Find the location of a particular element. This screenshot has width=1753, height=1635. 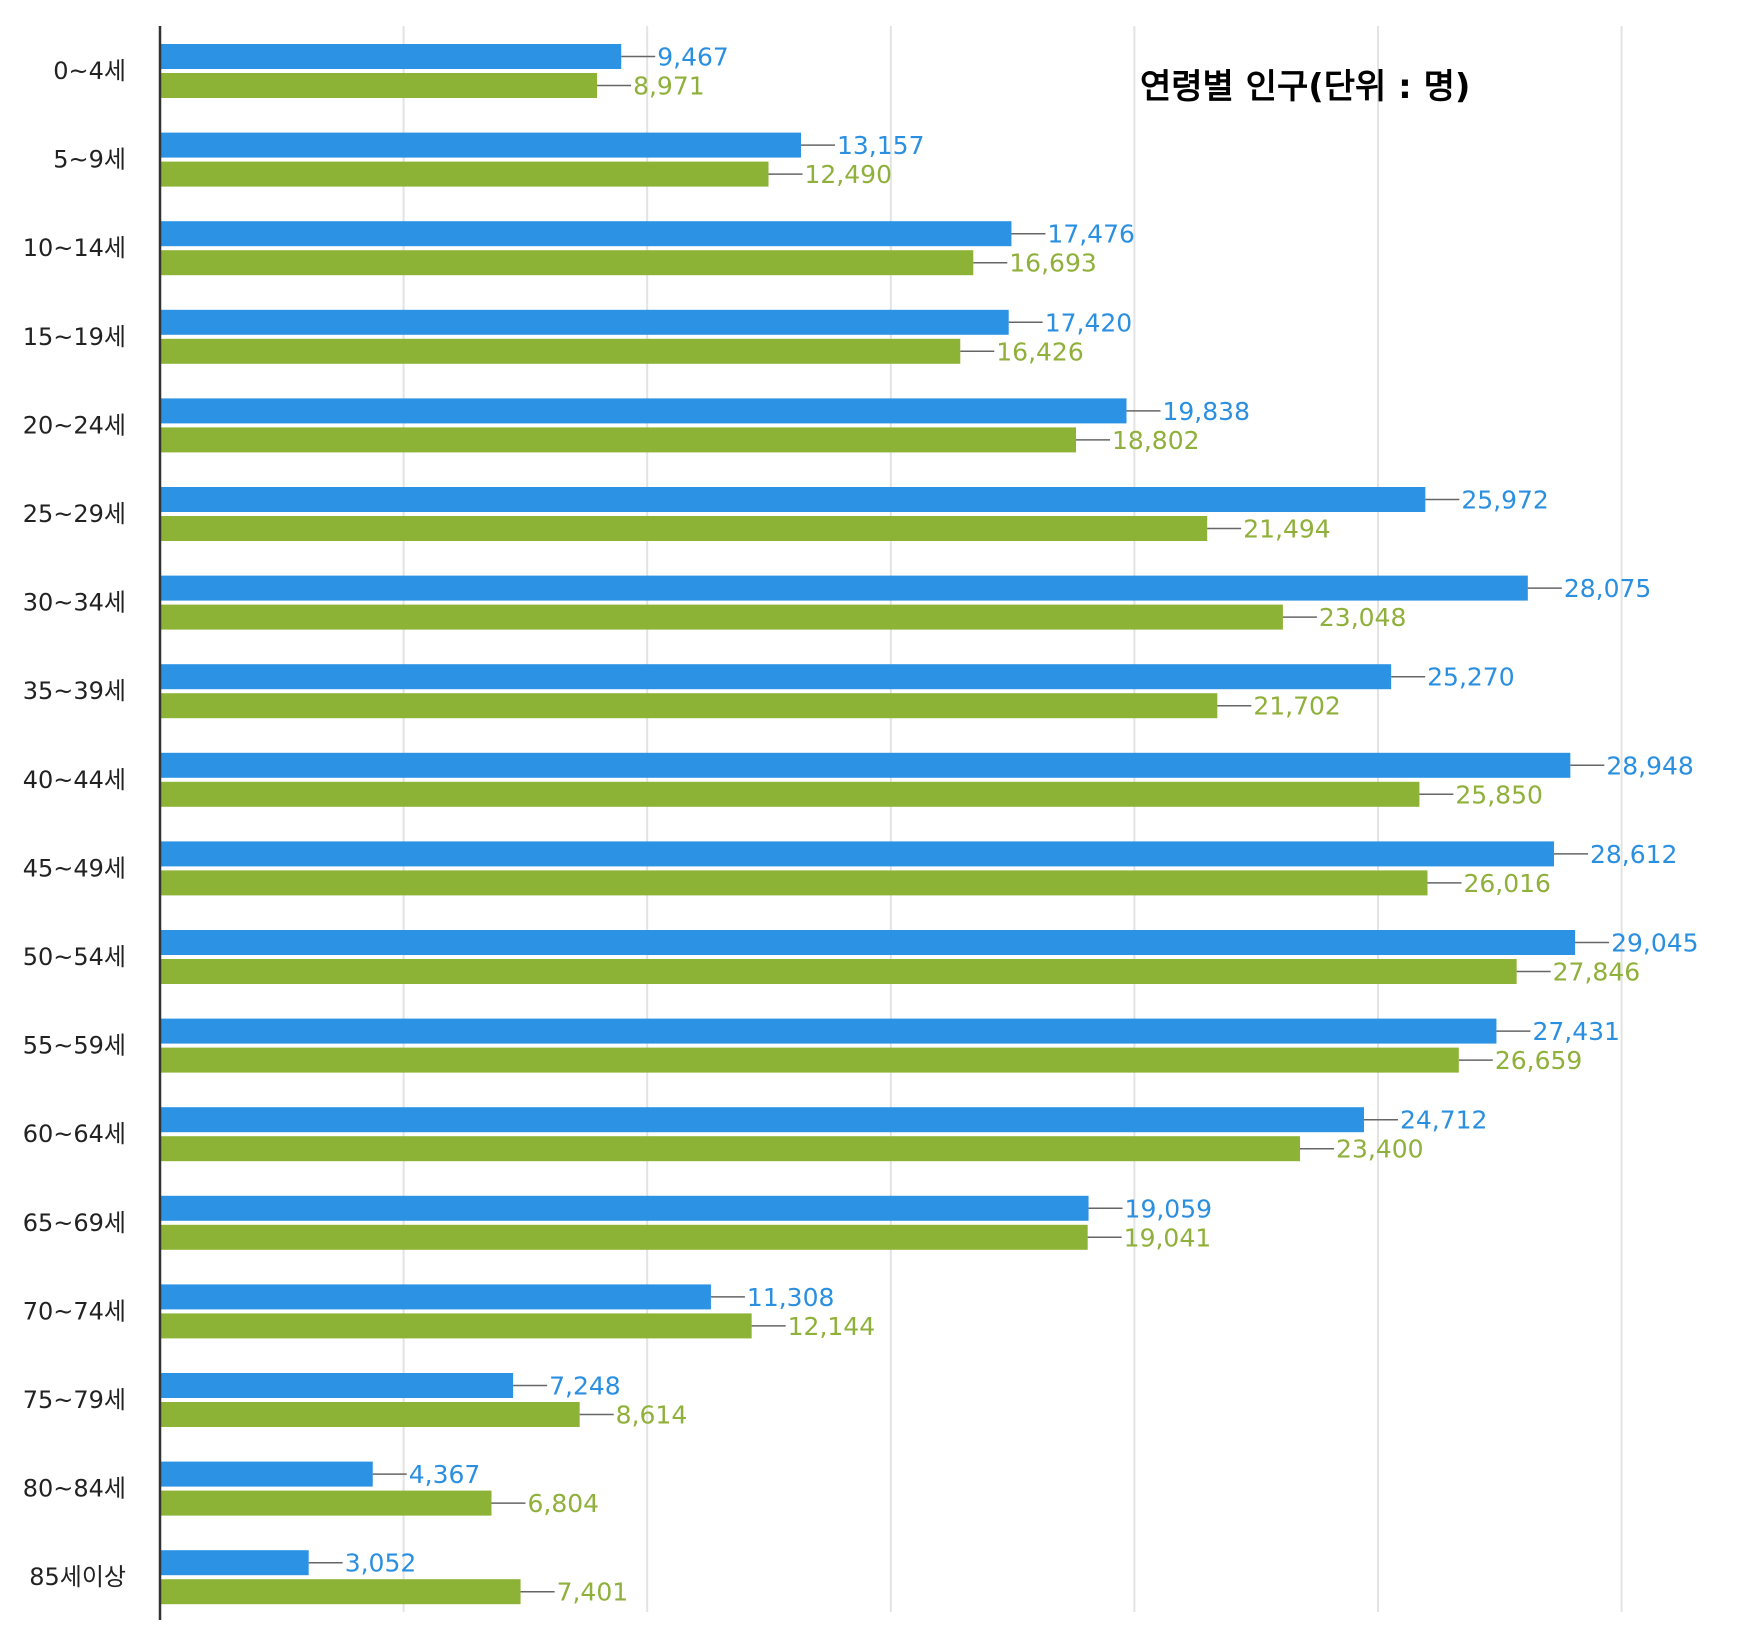

value-label-series-2-17: 7,401 is located at coordinates (593, 1592).